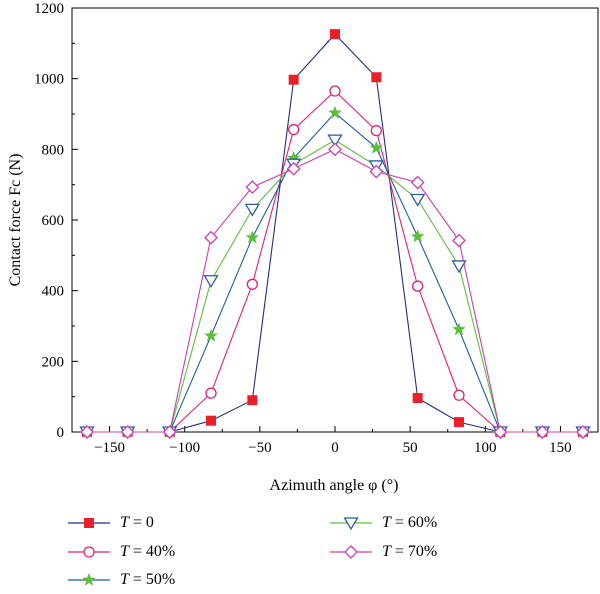  What do you see at coordinates (49, 9) in the screenshot?
I see `y-tick-label: 1200` at bounding box center [49, 9].